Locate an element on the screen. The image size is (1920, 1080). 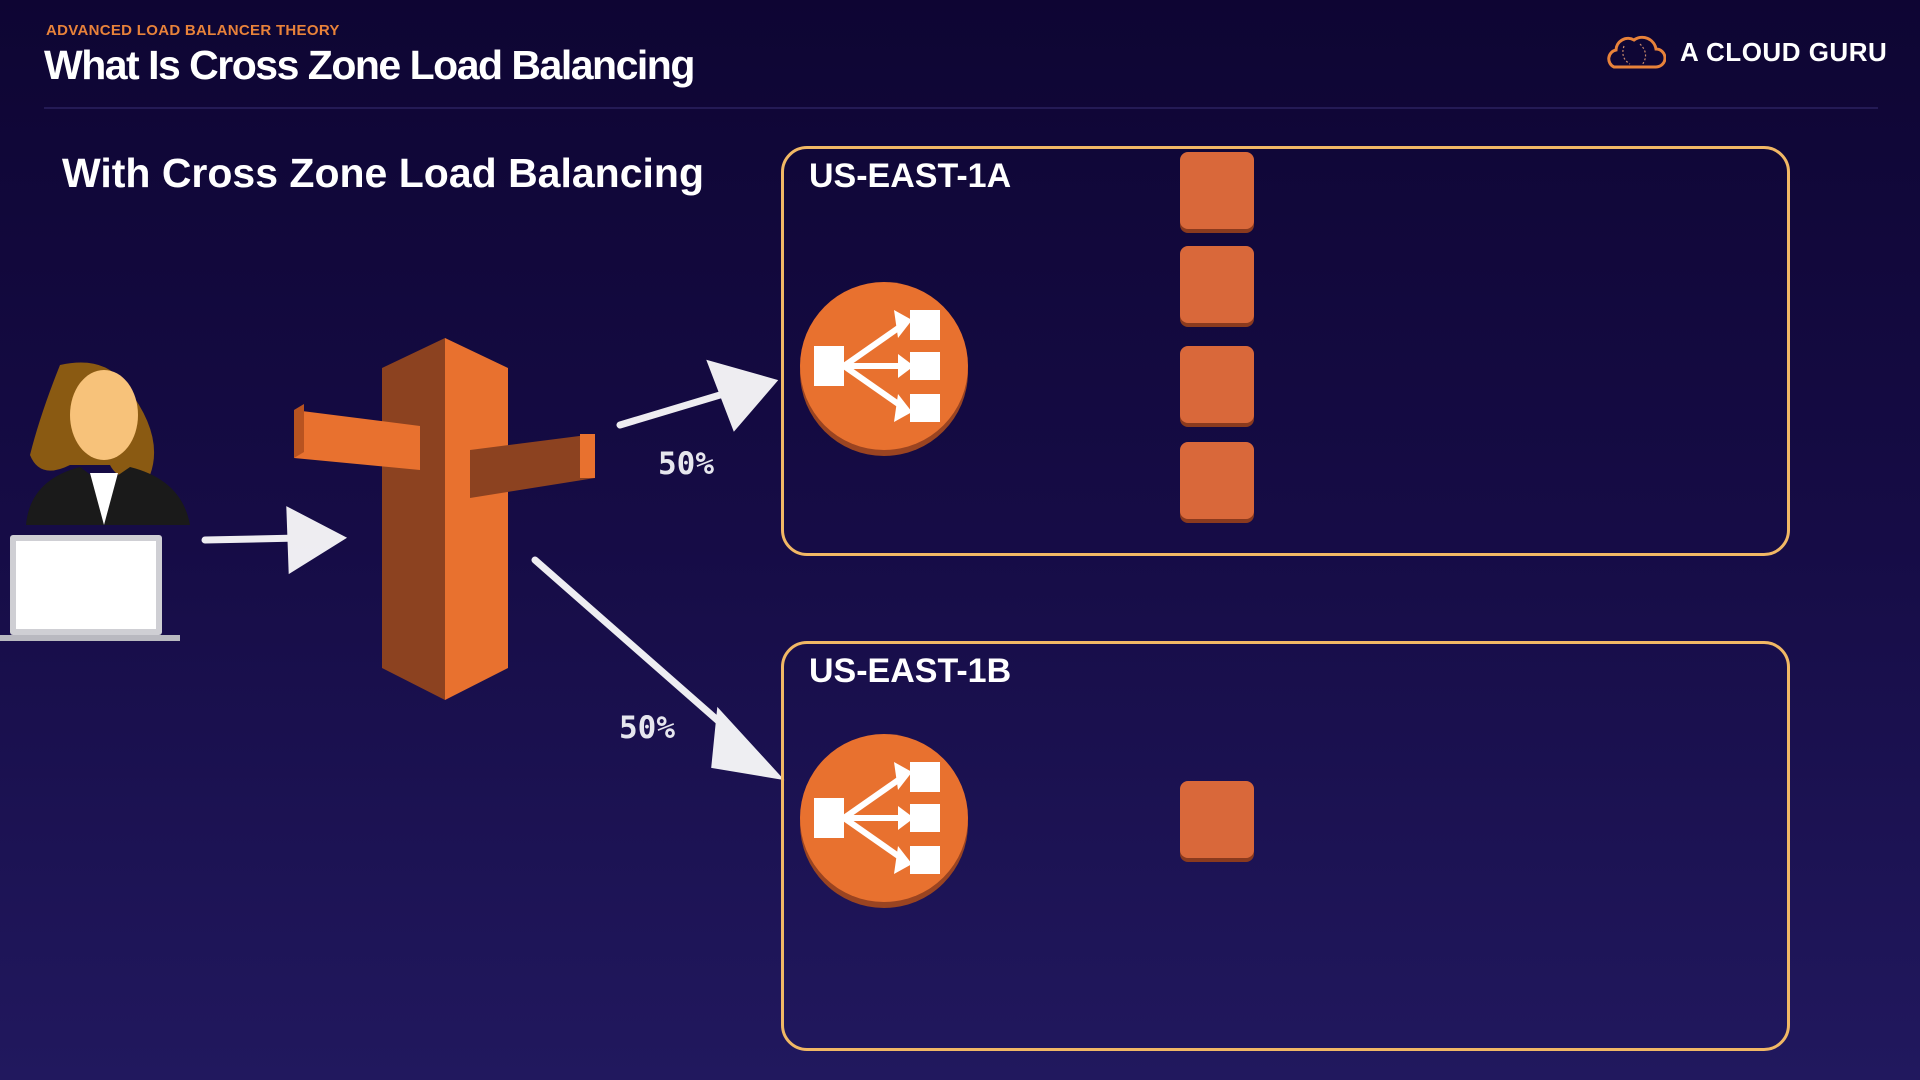
brand-logo: A CLOUD GURU is located at coordinates (1745, 52).